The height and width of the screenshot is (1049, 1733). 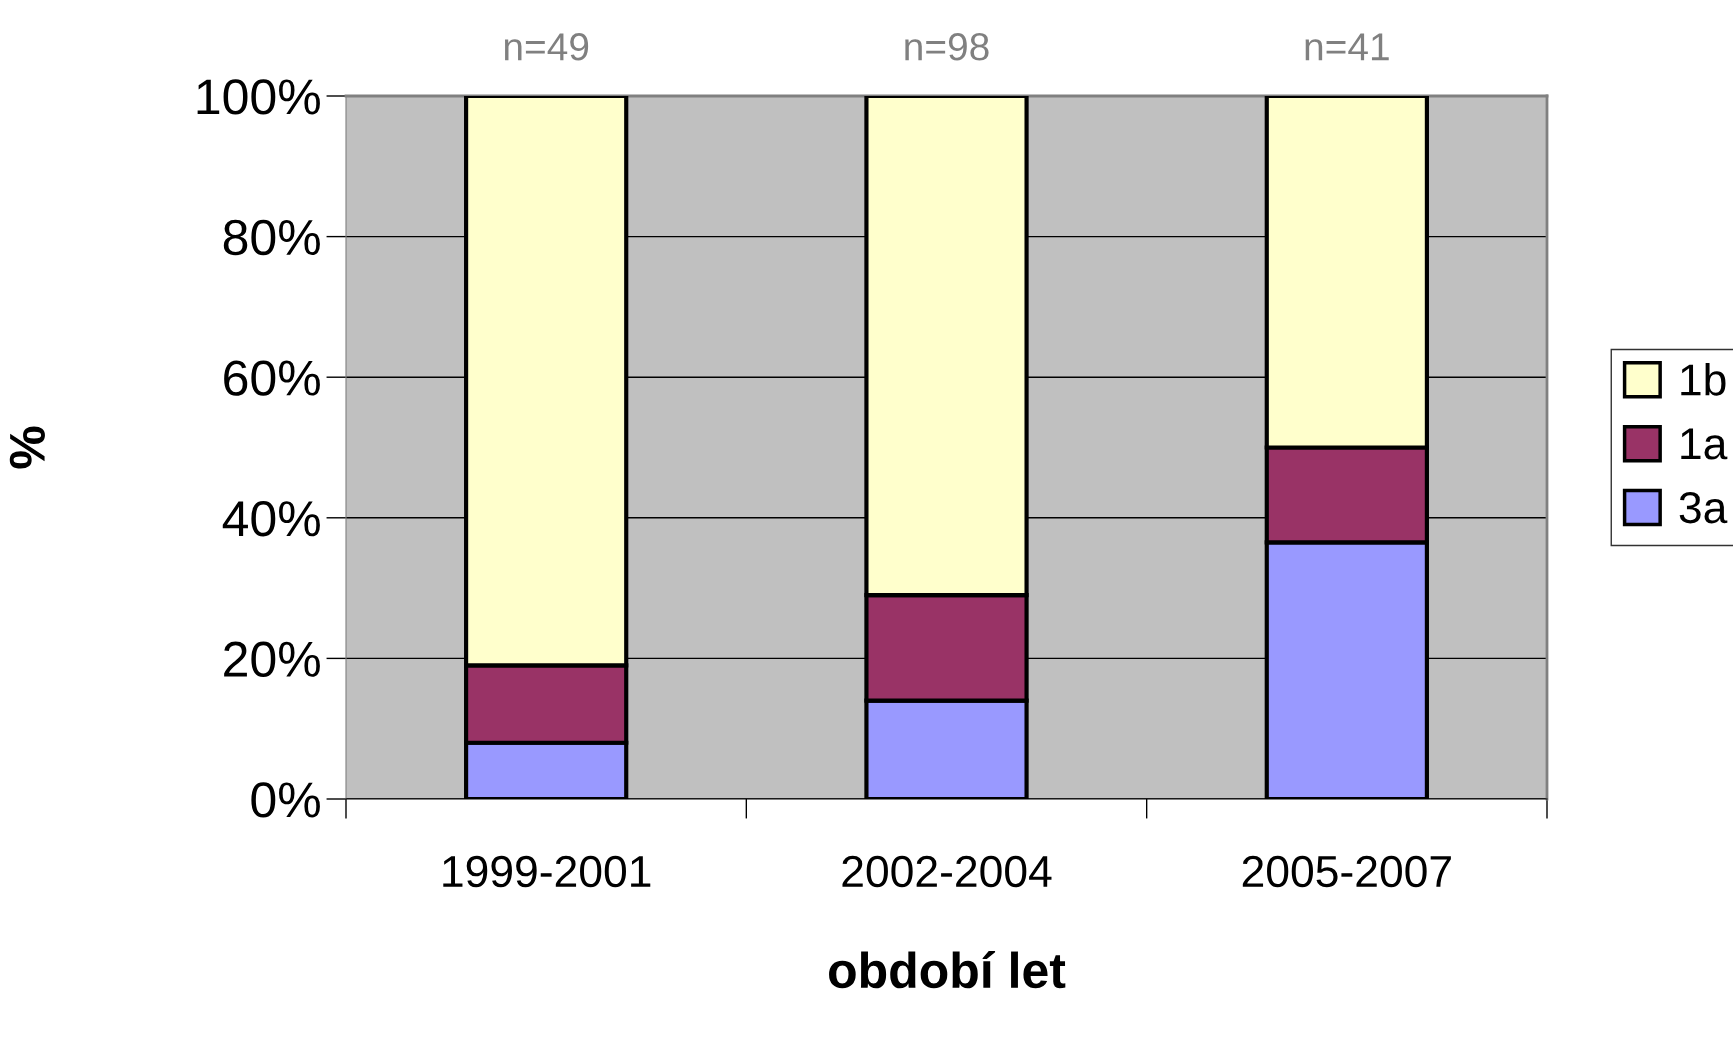 What do you see at coordinates (1704, 444) in the screenshot?
I see `legend-label: 1a` at bounding box center [1704, 444].